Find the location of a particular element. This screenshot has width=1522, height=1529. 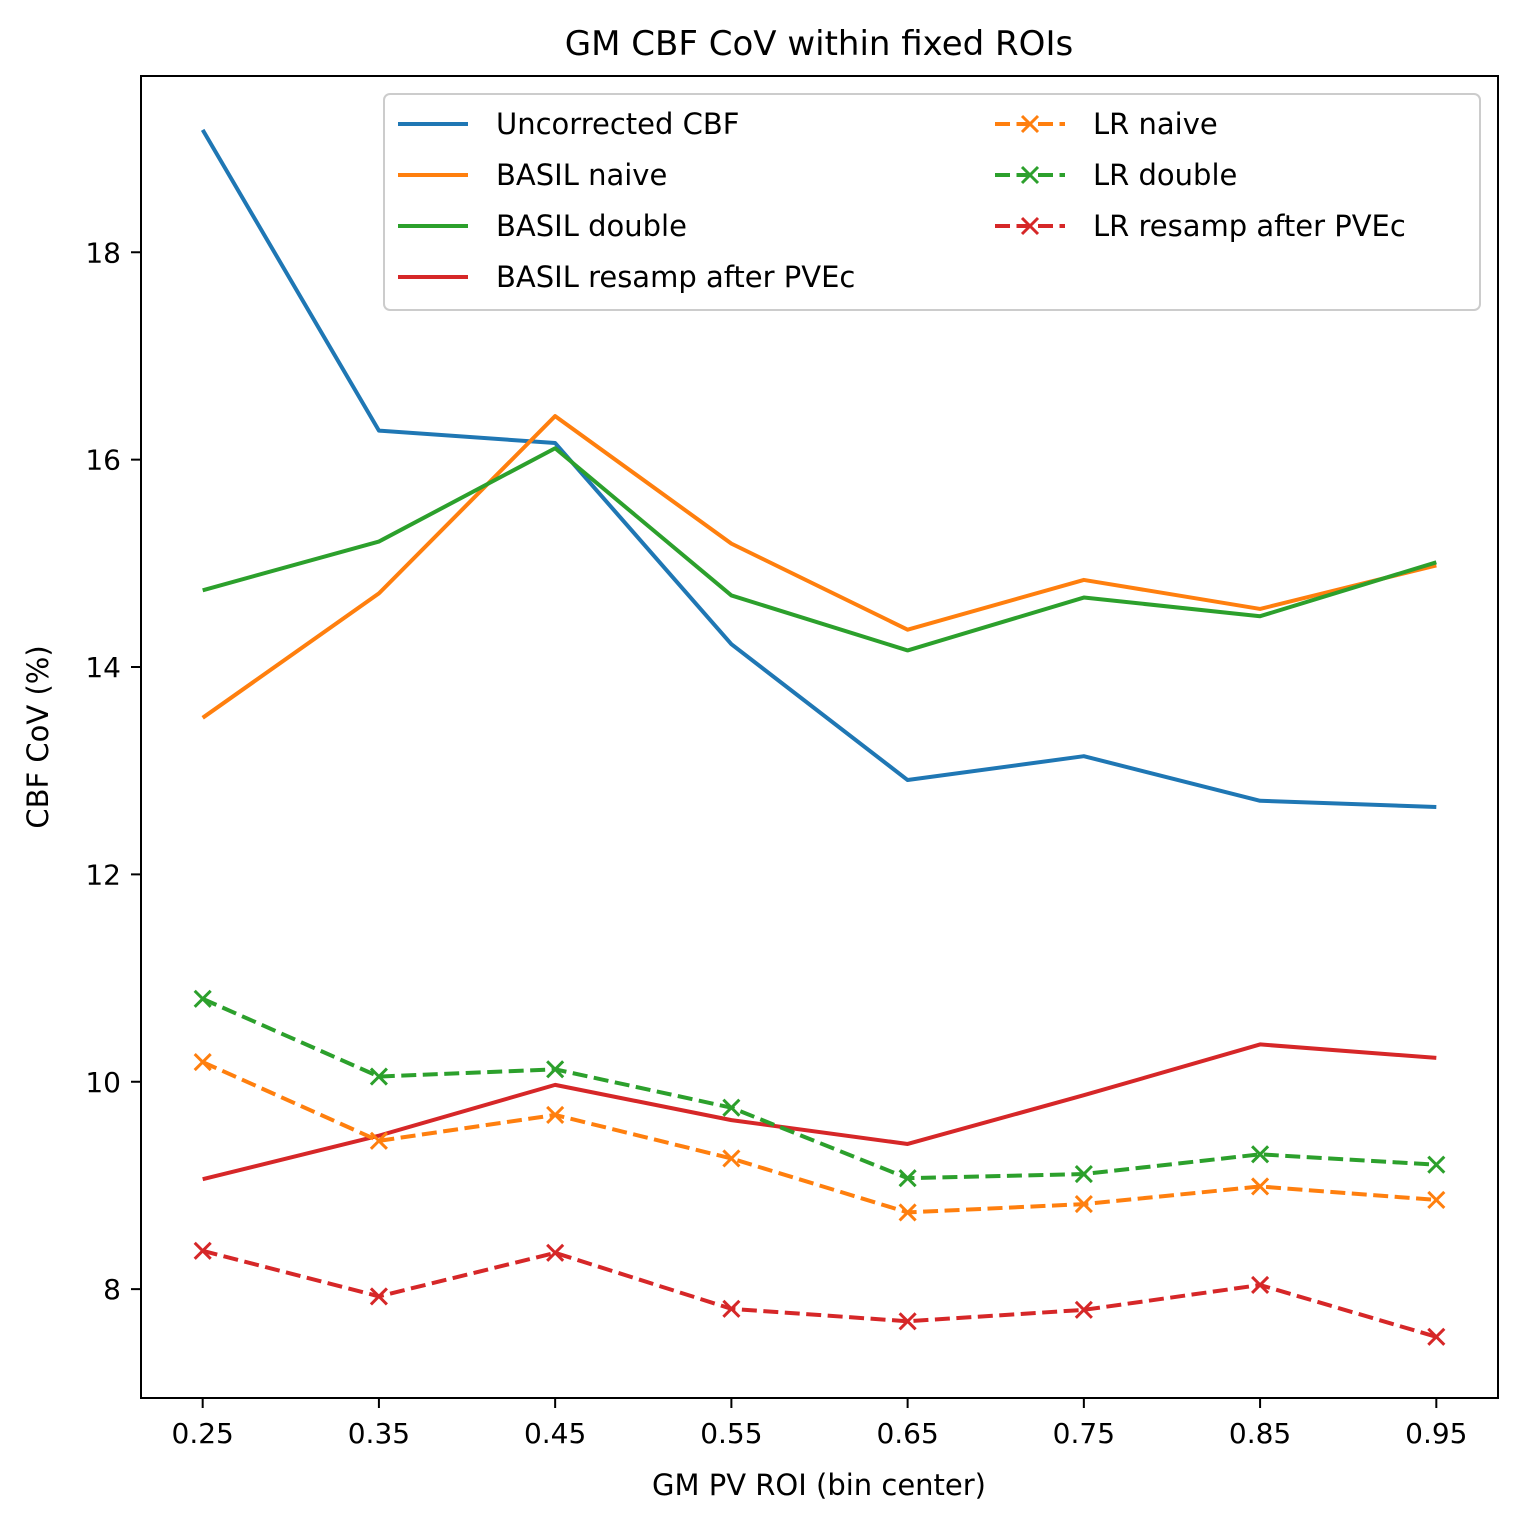

series-lr-resamp-after-pvec is located at coordinates (819, 1293).